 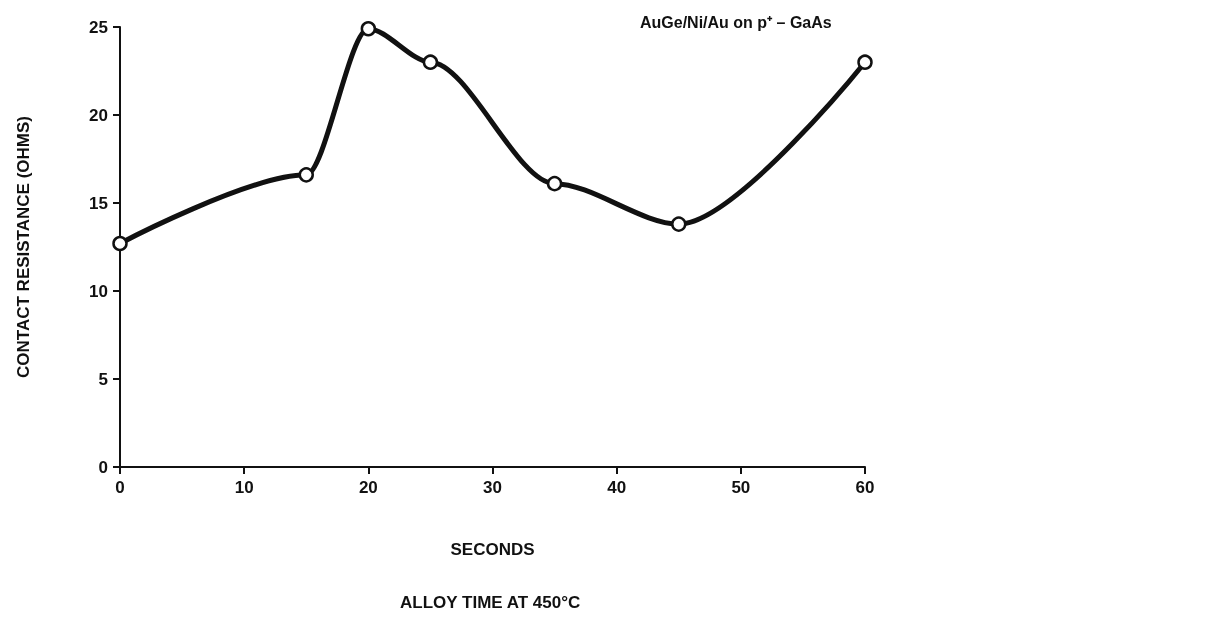 I want to click on x-tick-label: 10, so click(x=244, y=487).